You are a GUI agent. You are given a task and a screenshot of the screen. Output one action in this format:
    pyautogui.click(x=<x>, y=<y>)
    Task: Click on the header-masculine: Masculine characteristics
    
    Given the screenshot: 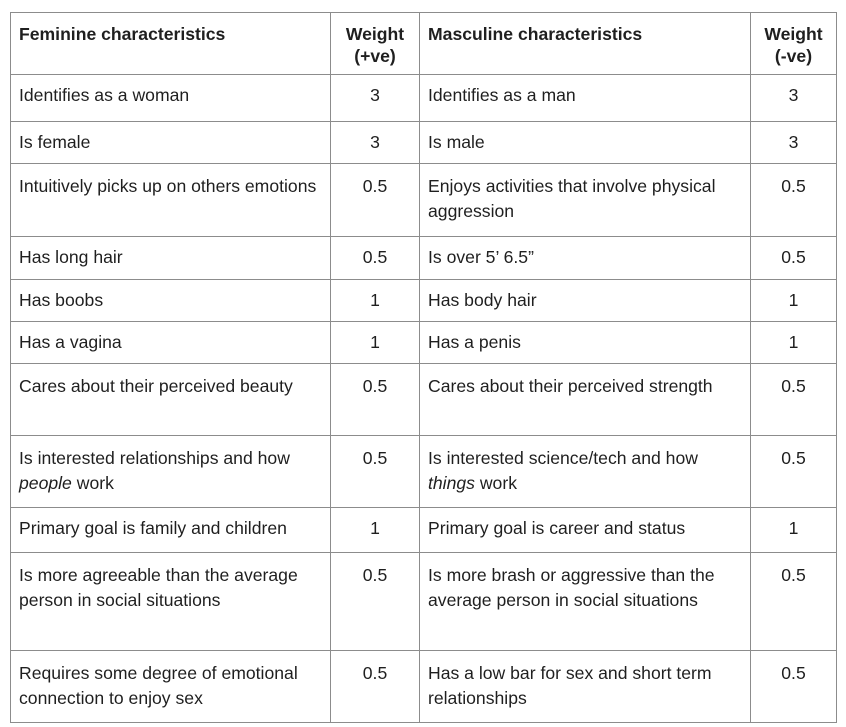 What is the action you would take?
    pyautogui.click(x=585, y=43)
    